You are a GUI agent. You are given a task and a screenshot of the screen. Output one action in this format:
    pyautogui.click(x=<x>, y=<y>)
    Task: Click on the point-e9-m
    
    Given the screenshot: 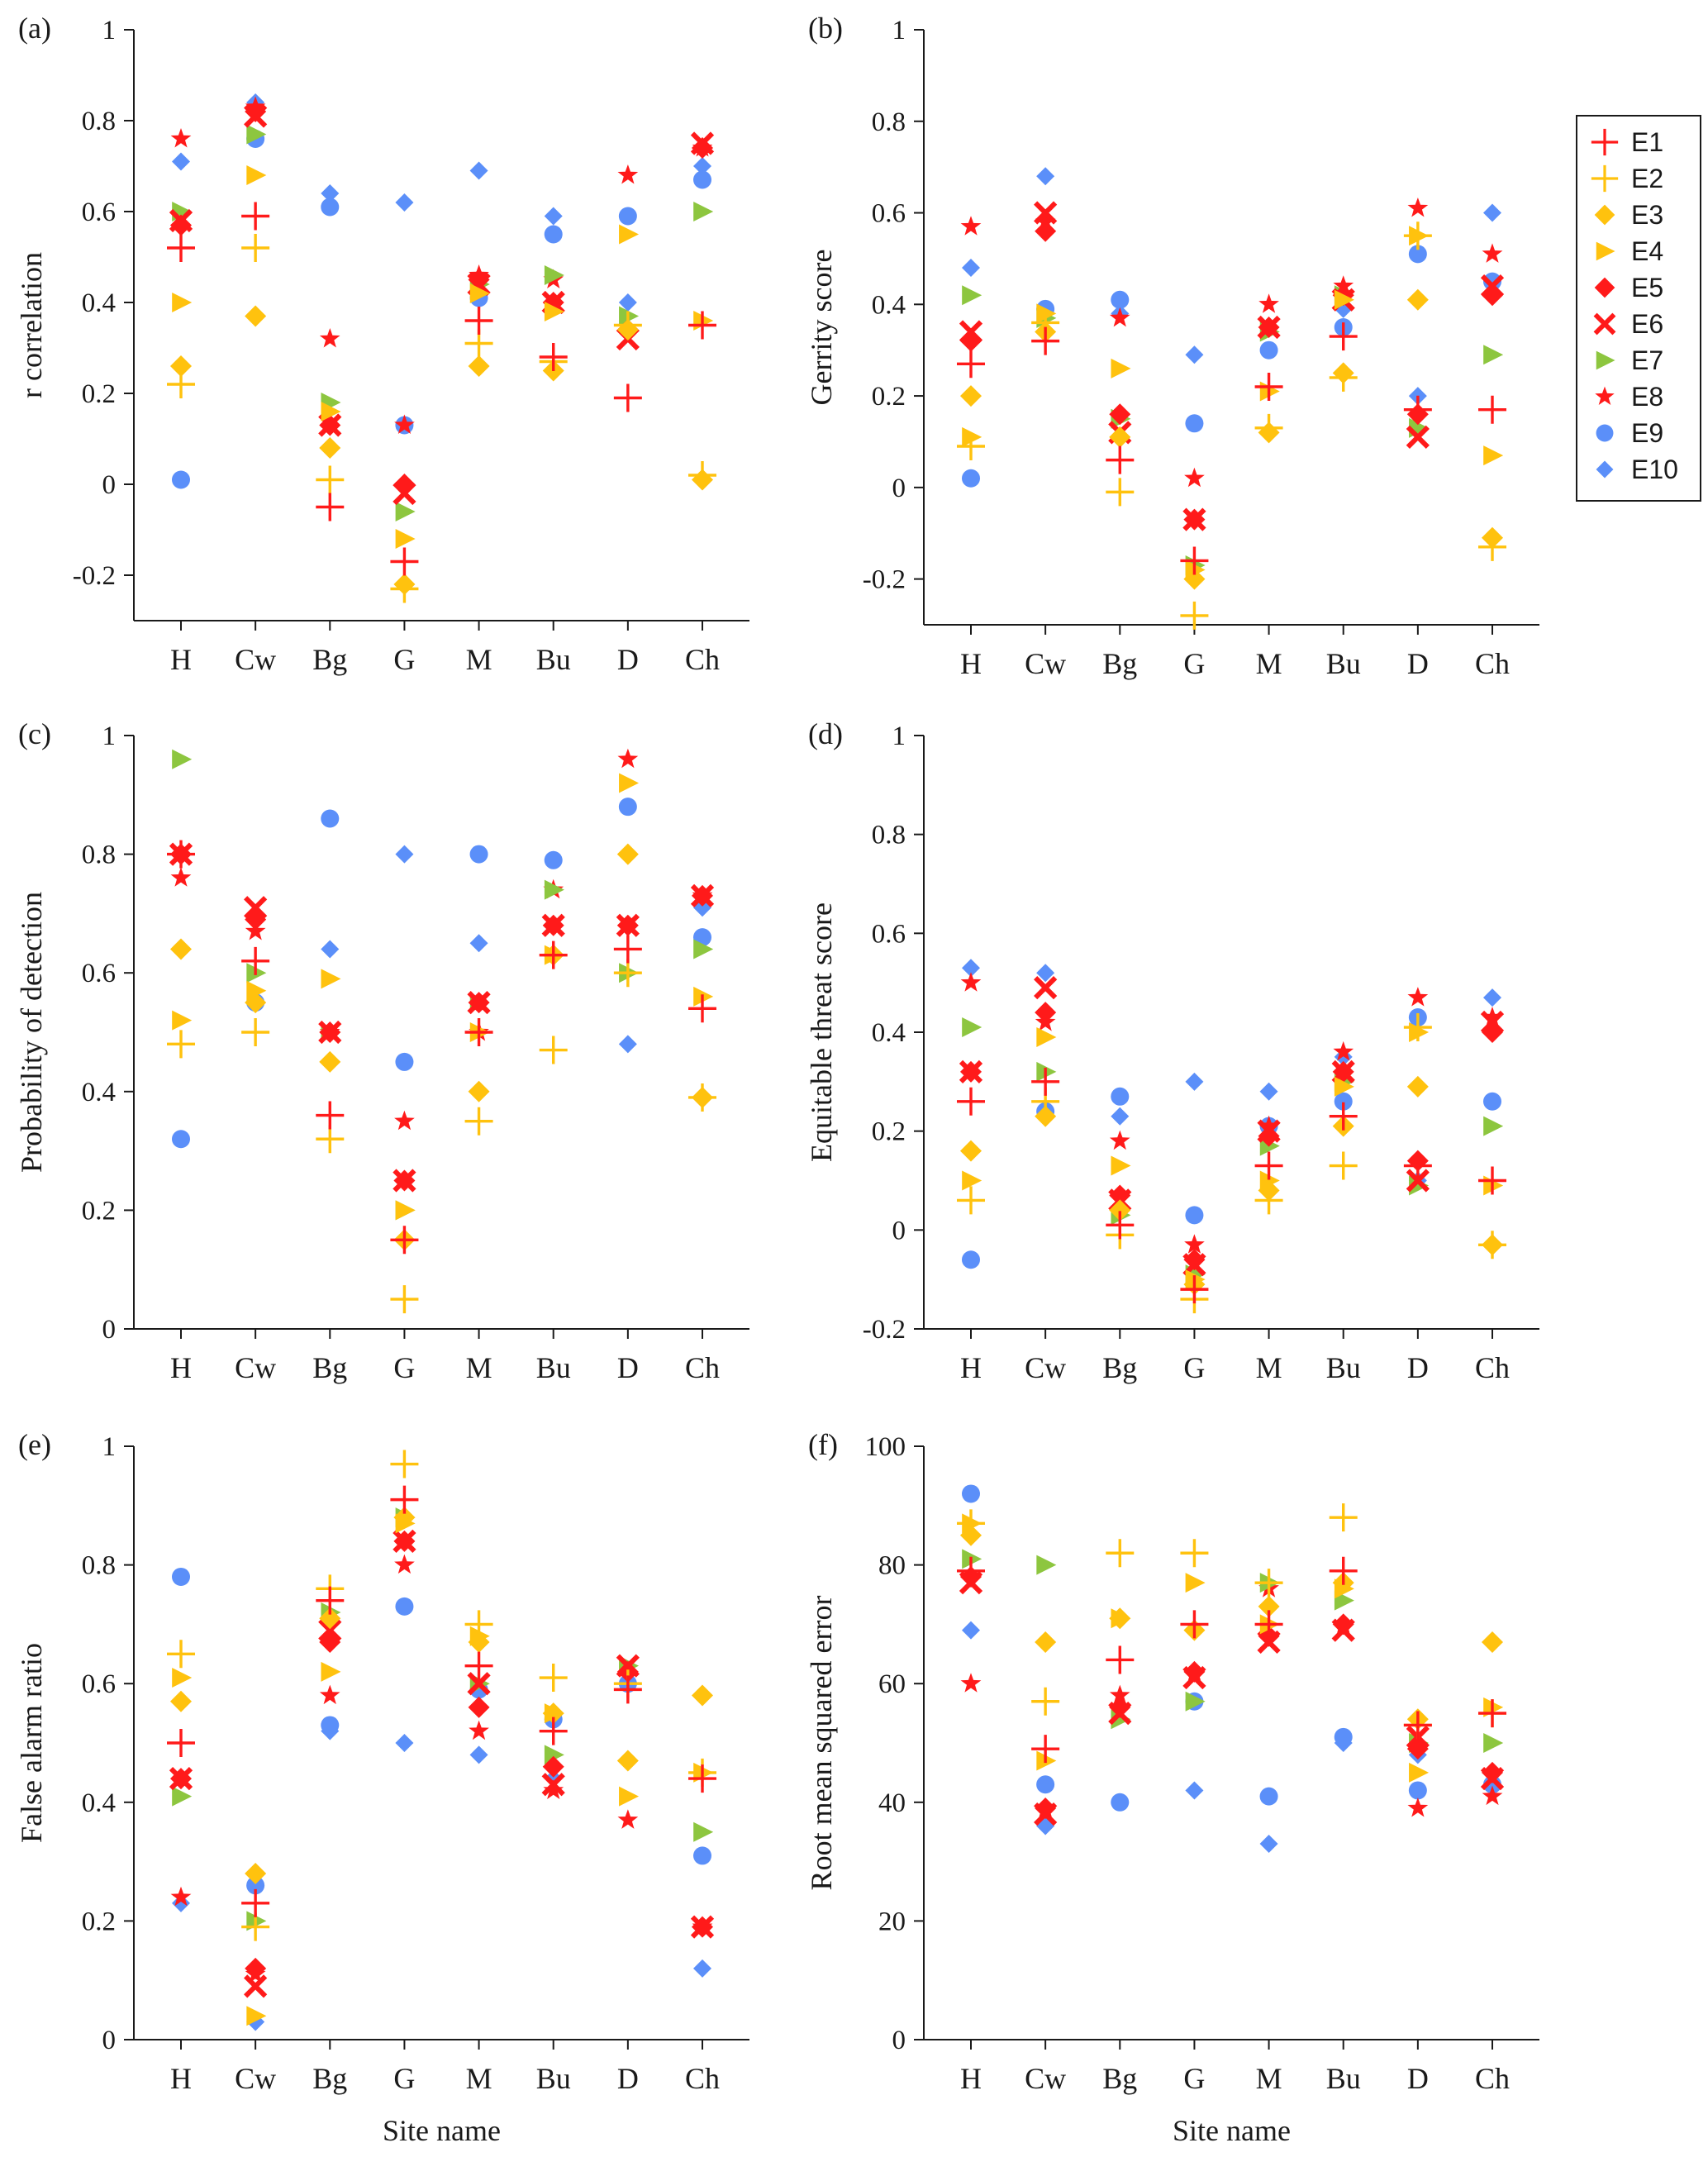 What is the action you would take?
    pyautogui.click(x=1268, y=350)
    